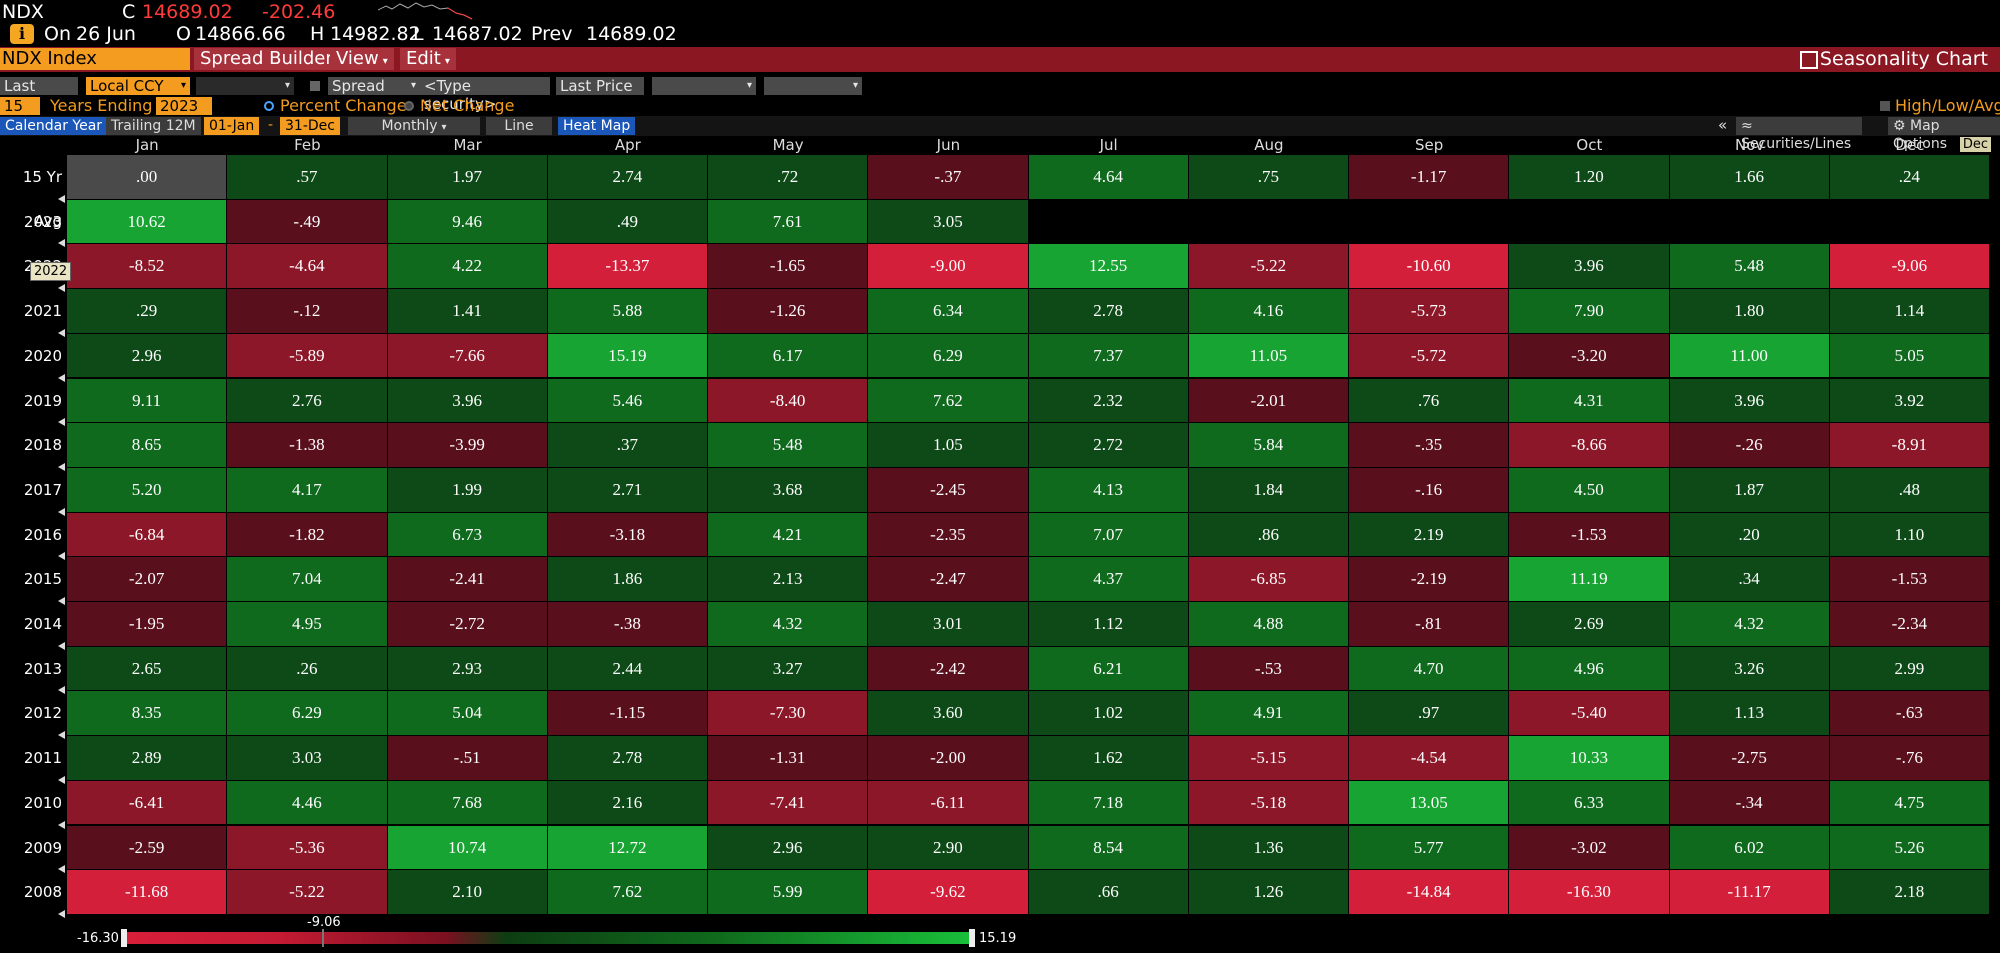  I want to click on heatmap-cell: -1.26, so click(788, 311).